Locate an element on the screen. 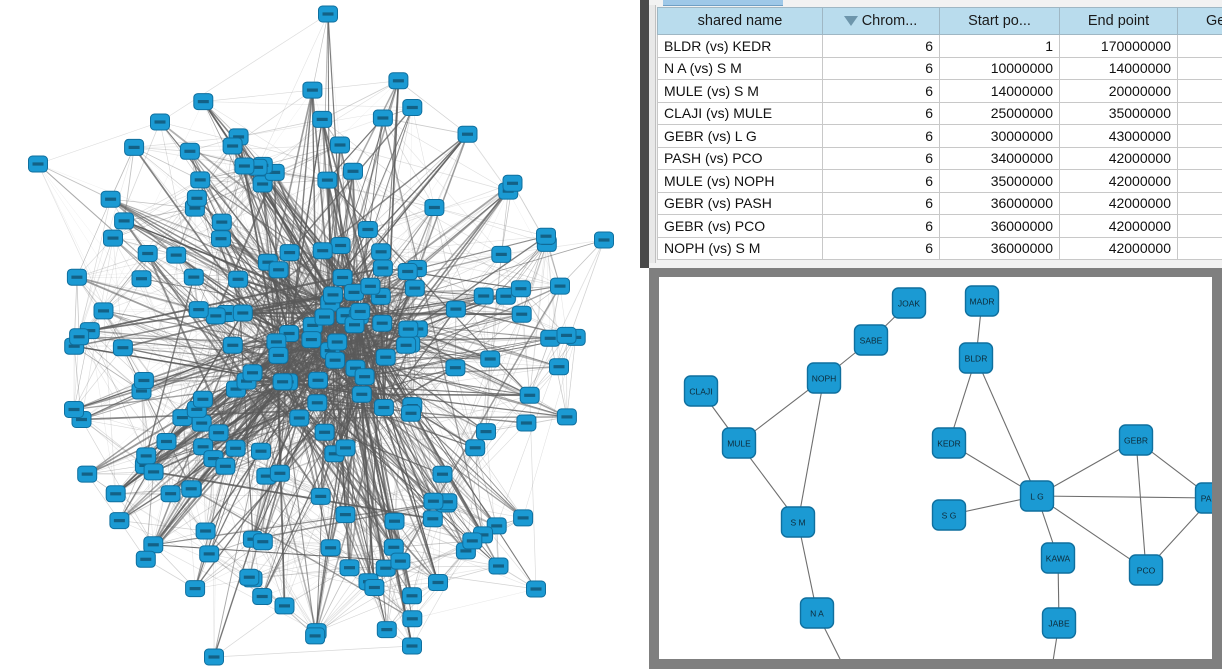 The width and height of the screenshot is (1222, 669). table-row: CLAJI (vs) MULE625000000350000005.9 is located at coordinates (939, 113).